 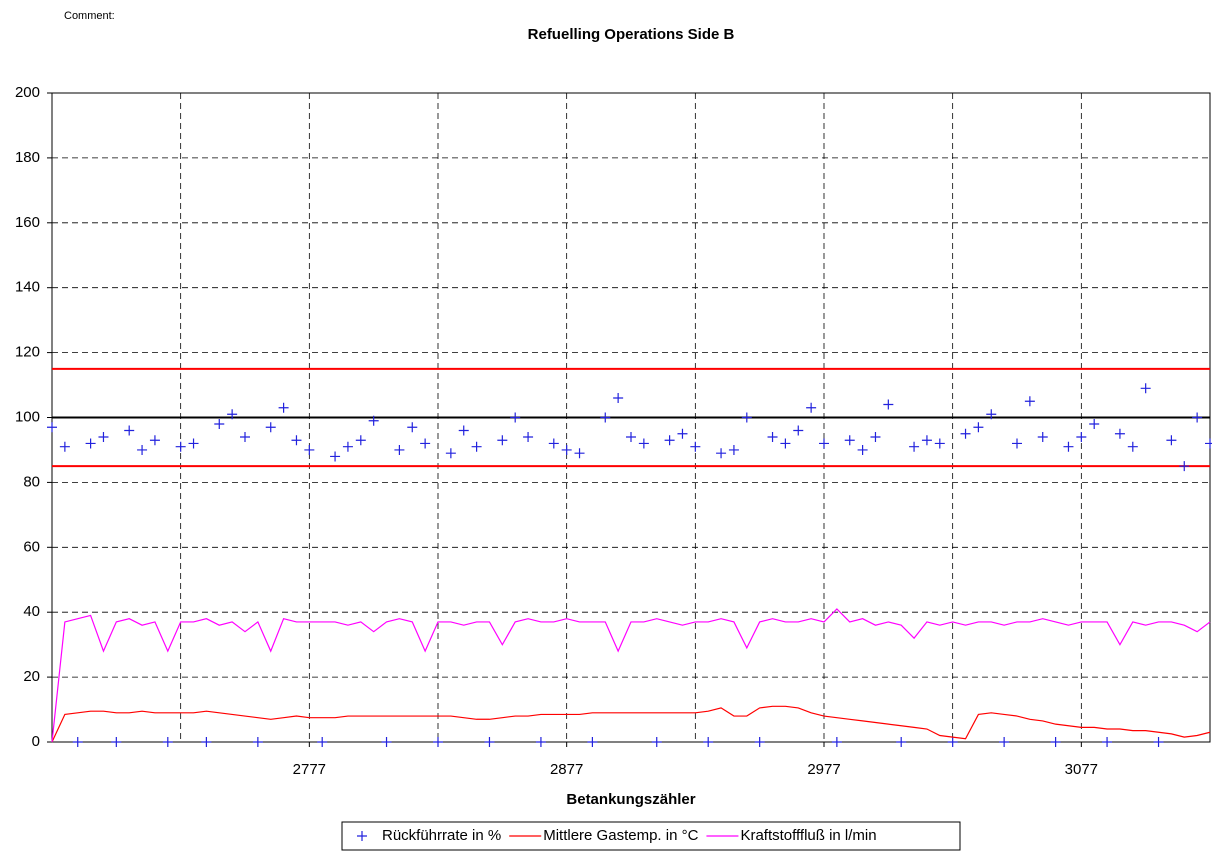 What do you see at coordinates (31, 481) in the screenshot?
I see `y-tick-label: 80` at bounding box center [31, 481].